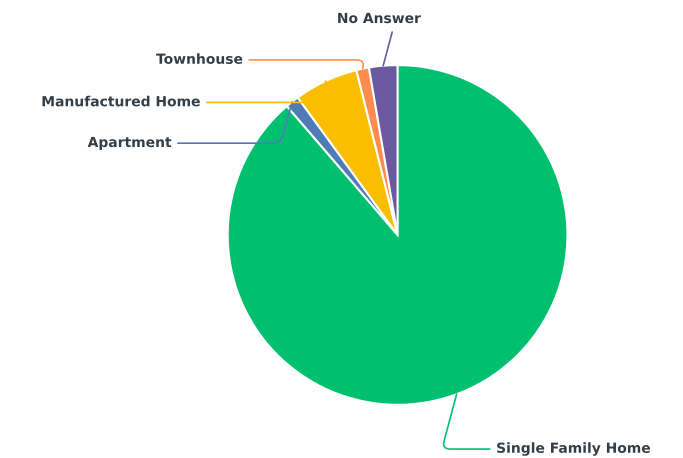 This screenshot has height=458, width=683. Describe the element at coordinates (573, 449) in the screenshot. I see `slice-label: Single Family Home` at that location.